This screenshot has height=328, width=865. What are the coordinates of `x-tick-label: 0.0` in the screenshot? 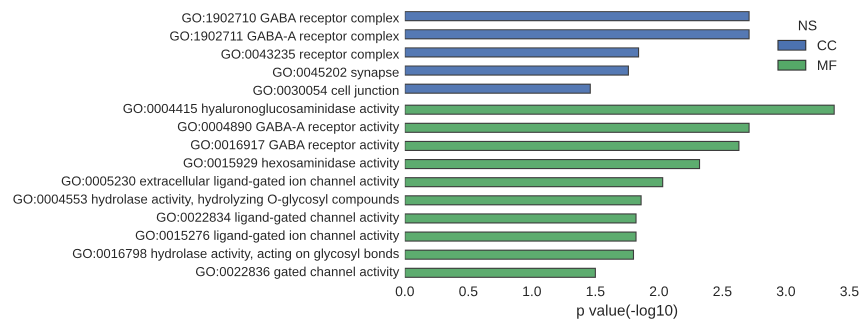 It's located at (405, 291).